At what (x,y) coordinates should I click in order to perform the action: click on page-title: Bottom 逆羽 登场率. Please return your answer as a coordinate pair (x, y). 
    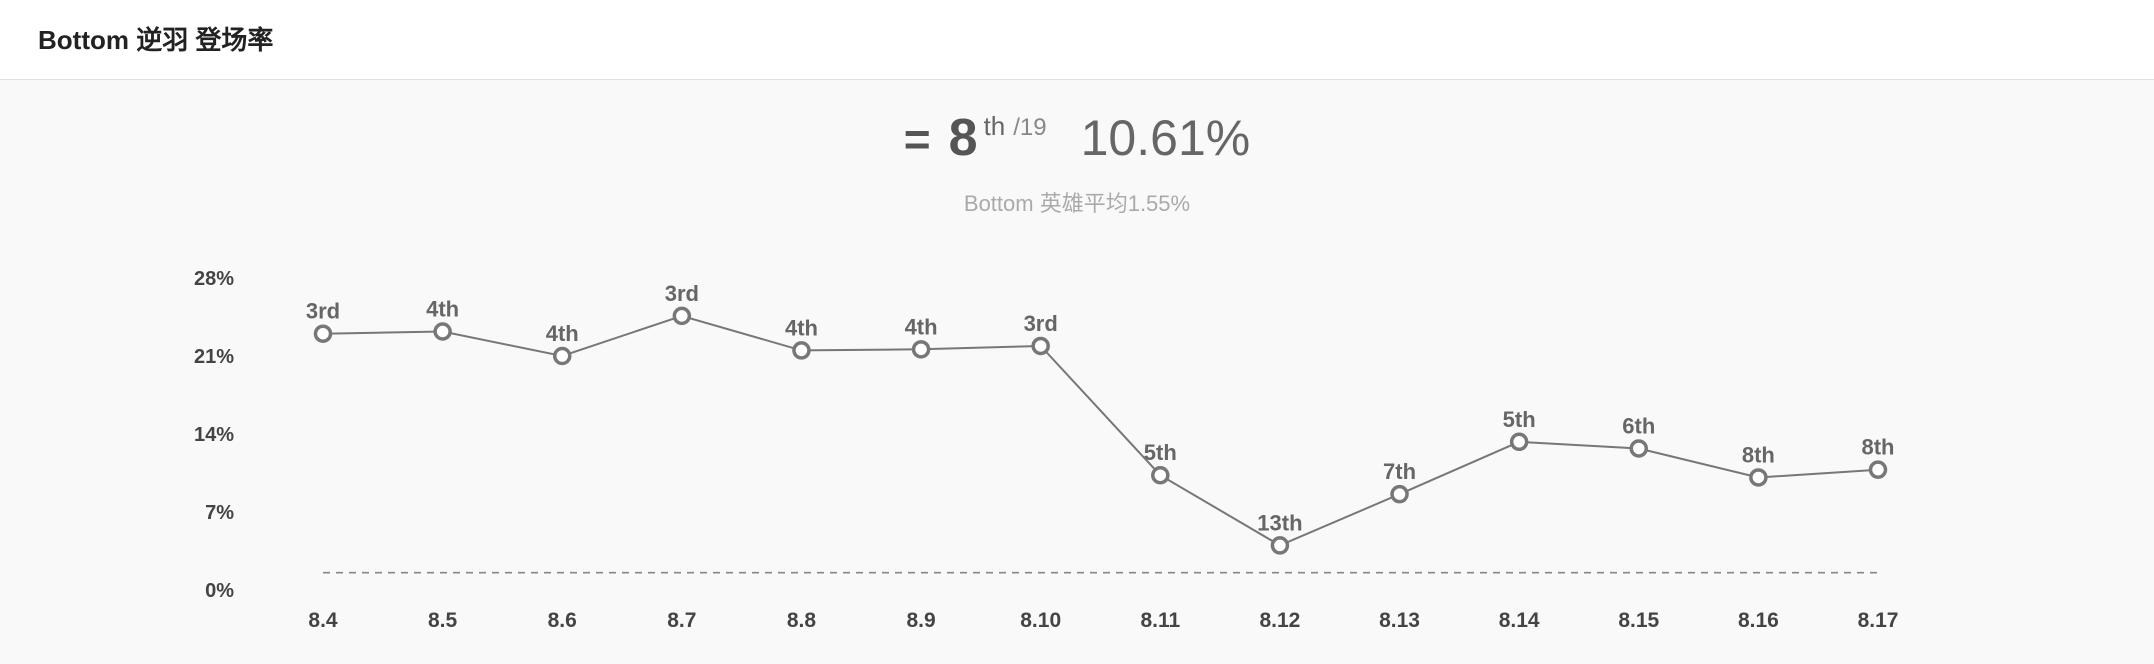
    Looking at the image, I should click on (156, 40).